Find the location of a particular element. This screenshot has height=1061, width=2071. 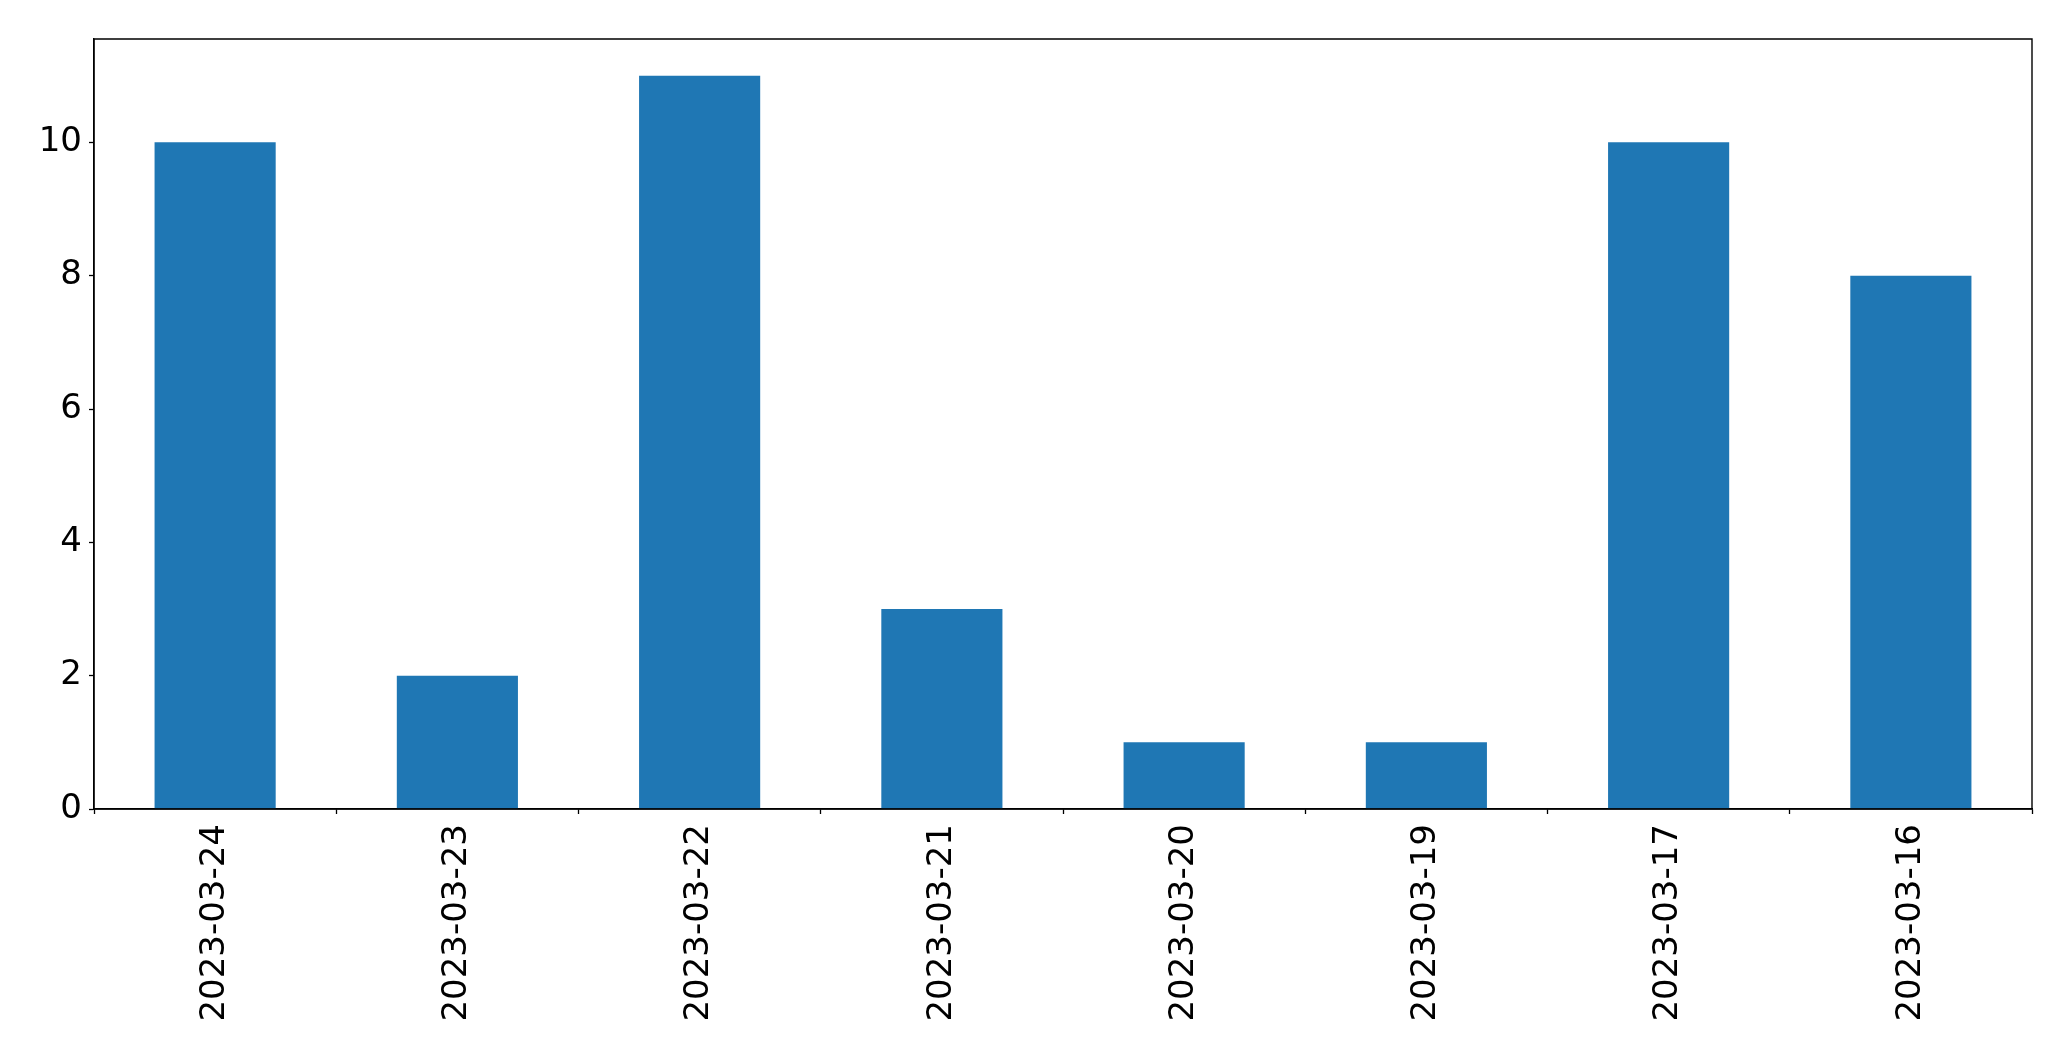

x-tick-label: 2023-03-23 is located at coordinates (454, 923).